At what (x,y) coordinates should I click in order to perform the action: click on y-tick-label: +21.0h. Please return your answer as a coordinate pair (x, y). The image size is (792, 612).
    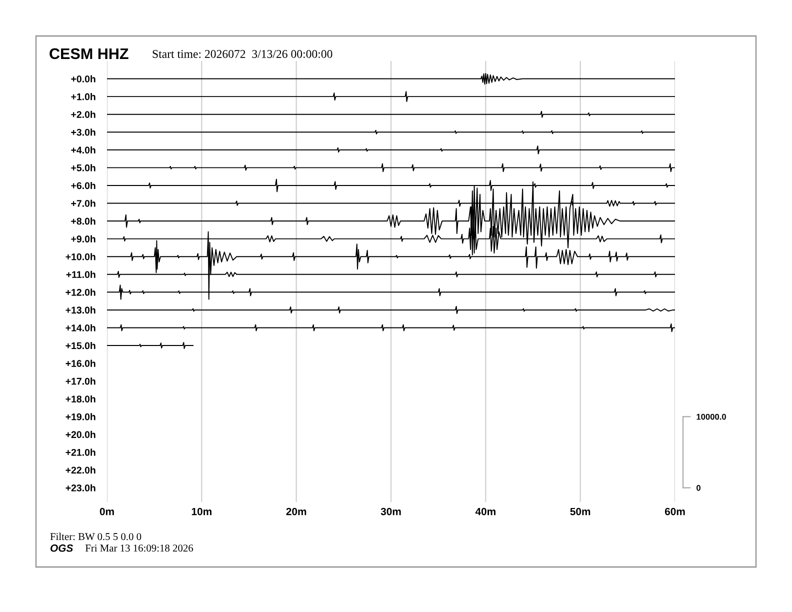
    Looking at the image, I should click on (81, 452).